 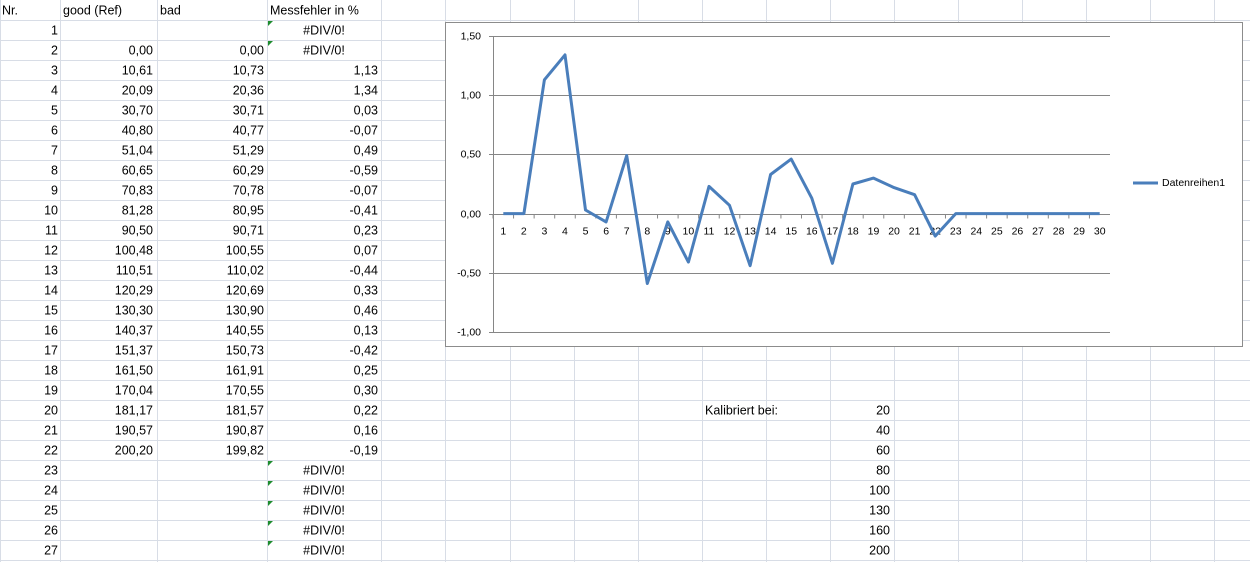 I want to click on x-tick-label: 13, so click(x=750, y=231).